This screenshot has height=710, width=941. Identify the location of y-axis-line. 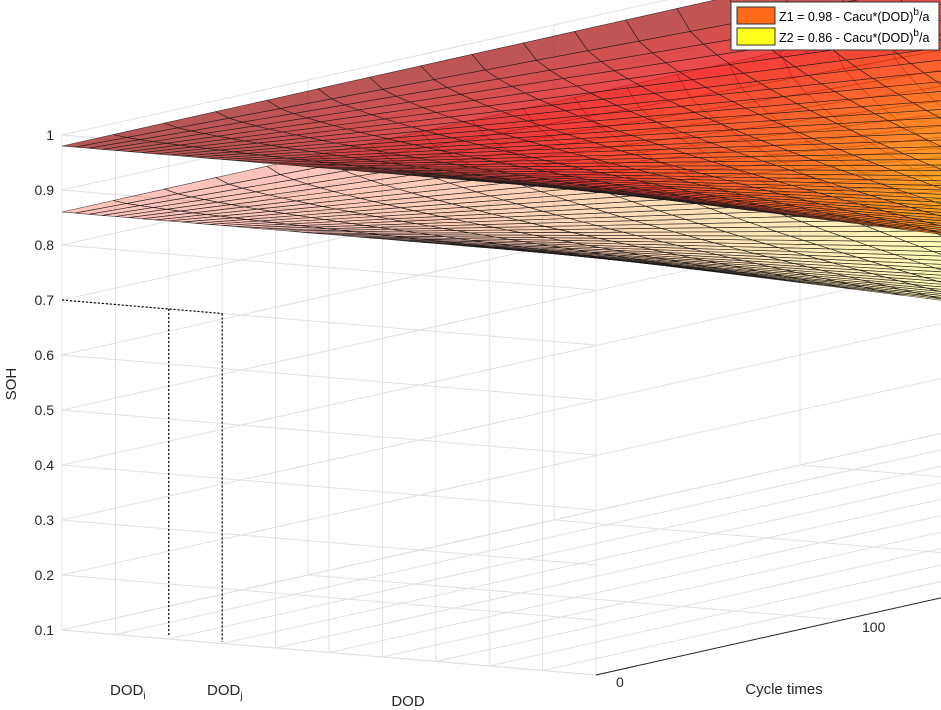
(768, 636).